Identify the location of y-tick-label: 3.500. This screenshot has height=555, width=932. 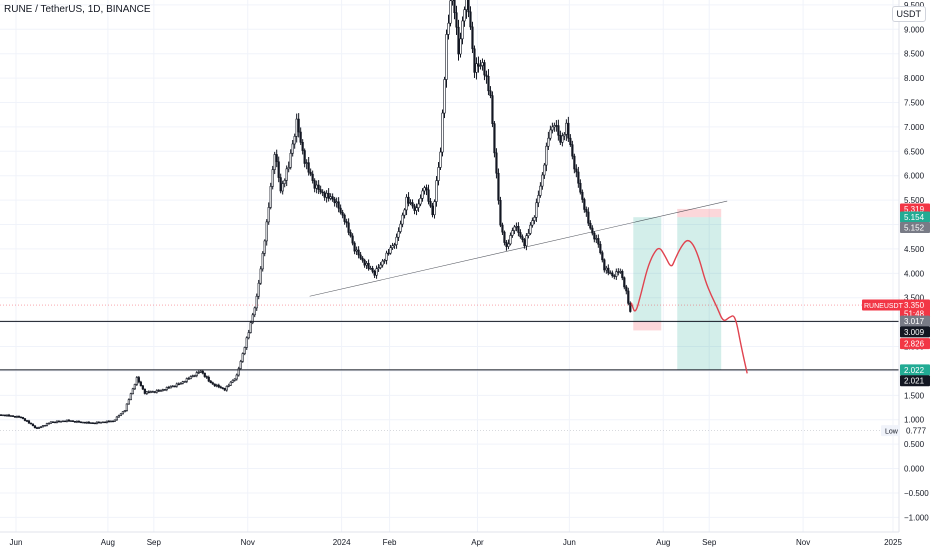
(914, 298).